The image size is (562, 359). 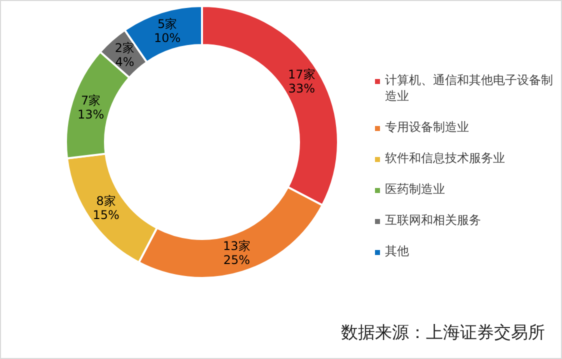 What do you see at coordinates (236, 253) in the screenshot?
I see `data-label: 13家 25%` at bounding box center [236, 253].